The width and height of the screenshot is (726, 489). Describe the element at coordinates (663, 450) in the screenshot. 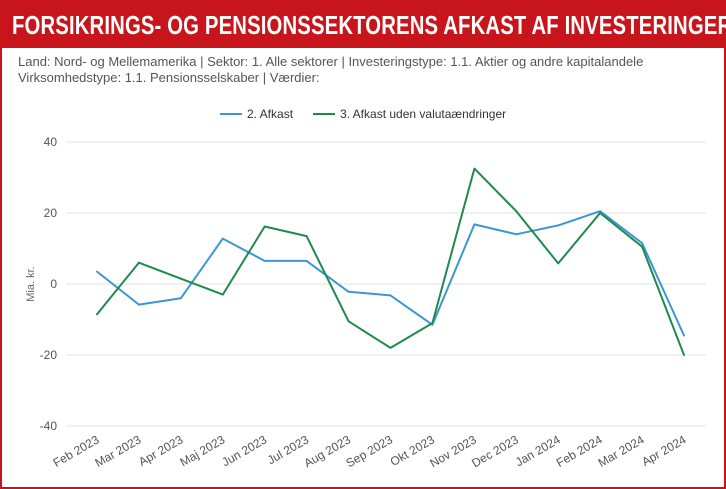

I see `x-tick-label: Apr 2024` at that location.